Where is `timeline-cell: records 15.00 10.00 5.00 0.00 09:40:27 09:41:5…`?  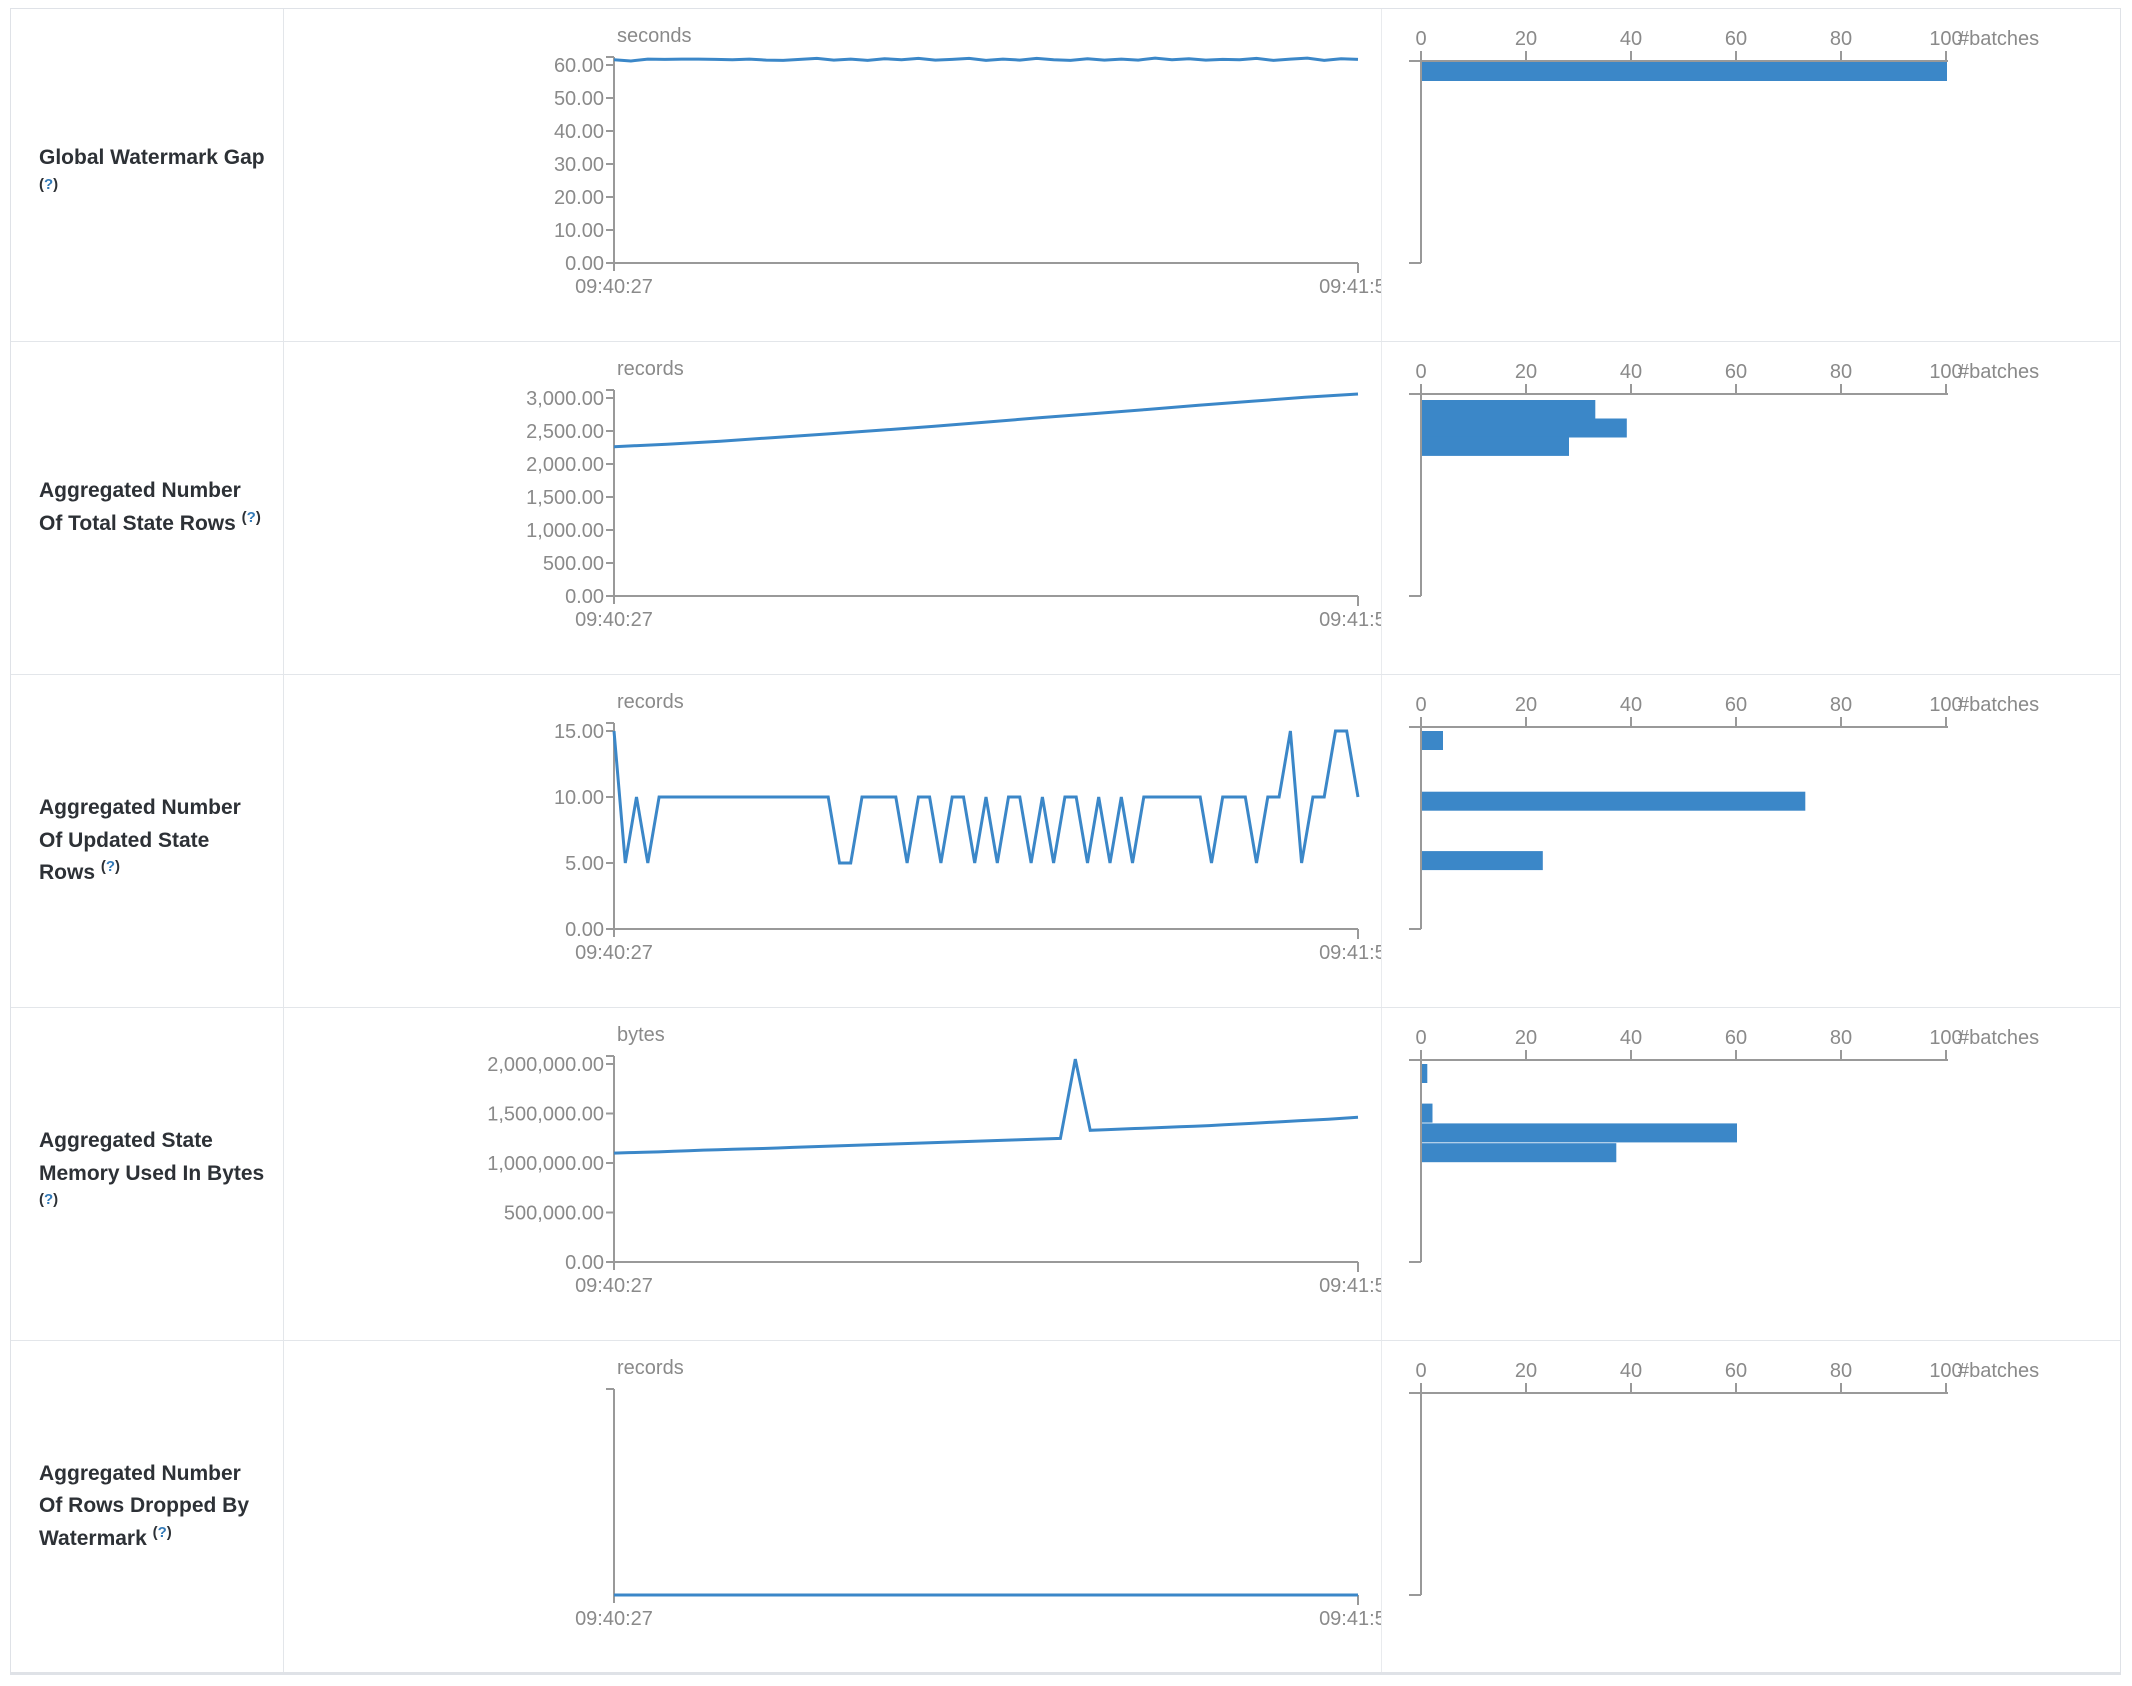
timeline-cell: records 15.00 10.00 5.00 0.00 09:40:27 09:41:5… is located at coordinates (833, 841).